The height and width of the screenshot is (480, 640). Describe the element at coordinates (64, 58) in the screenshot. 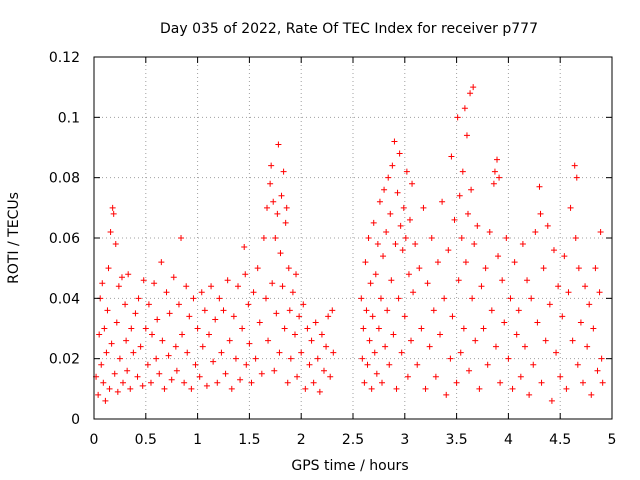

I see `y-tick-label: 0.12` at that location.